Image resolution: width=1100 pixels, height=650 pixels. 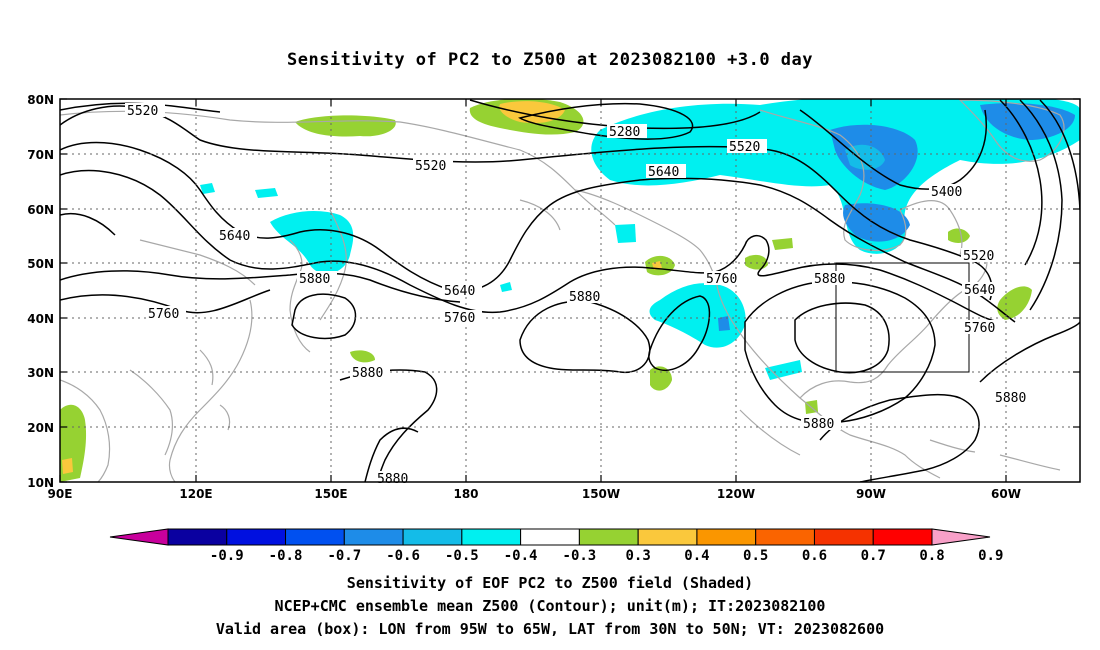 What do you see at coordinates (580, 556) in the screenshot?
I see `colorbar-tick-label: -0.3` at bounding box center [580, 556].